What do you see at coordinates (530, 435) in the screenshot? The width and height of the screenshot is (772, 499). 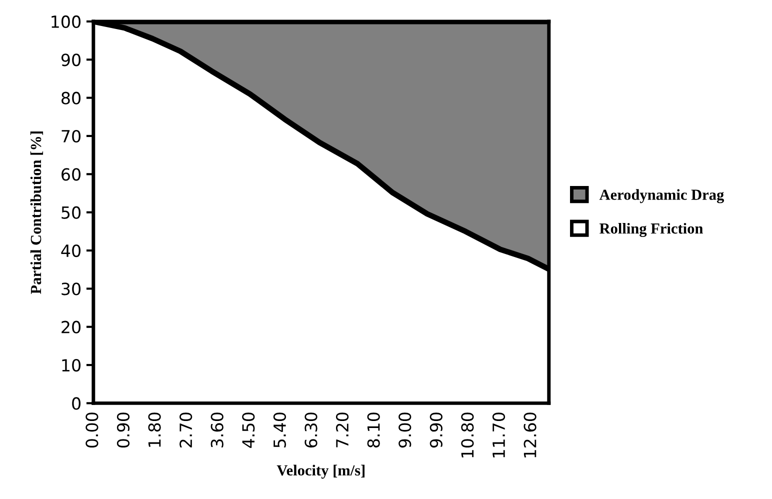 I see `x-tick-label: 12.60` at bounding box center [530, 435].